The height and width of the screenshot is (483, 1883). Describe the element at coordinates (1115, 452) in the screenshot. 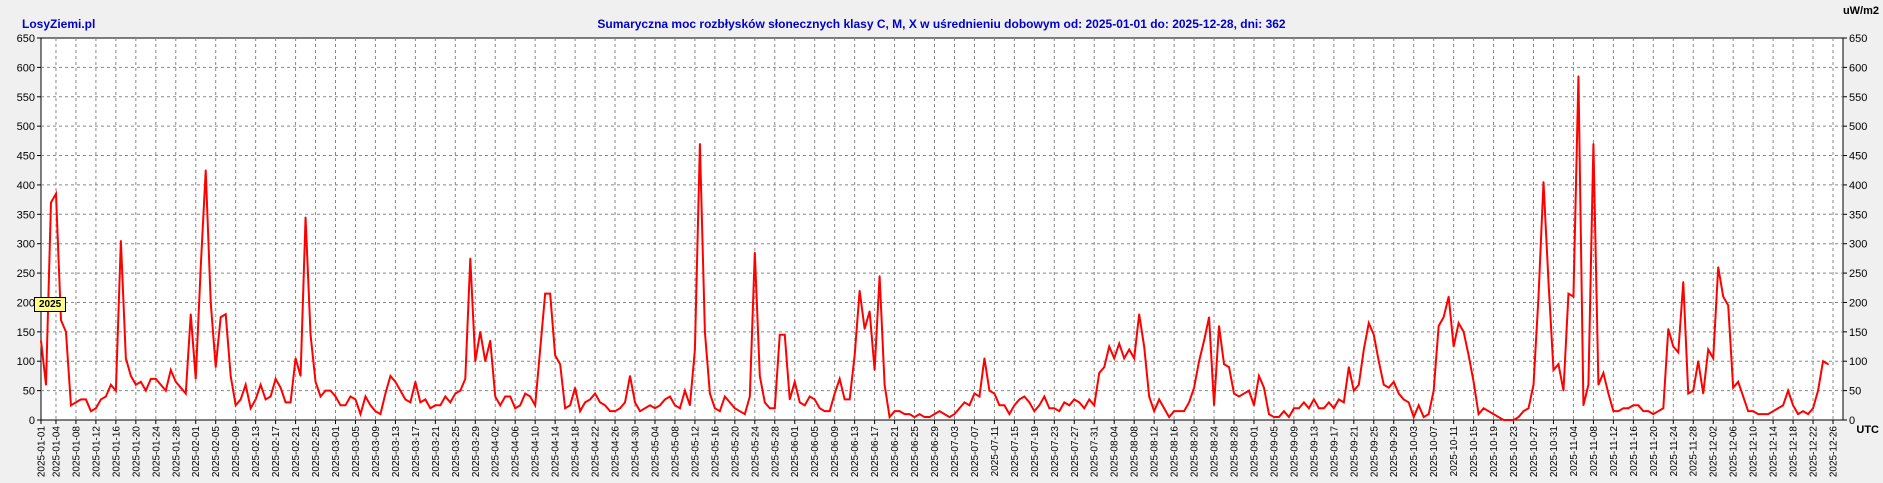

I see `x-tick-label: 2025-08-04` at that location.